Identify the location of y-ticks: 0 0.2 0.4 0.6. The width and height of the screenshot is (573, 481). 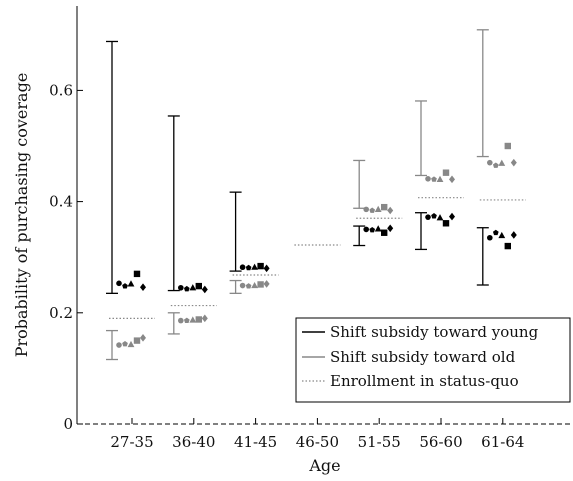
(66, 257).